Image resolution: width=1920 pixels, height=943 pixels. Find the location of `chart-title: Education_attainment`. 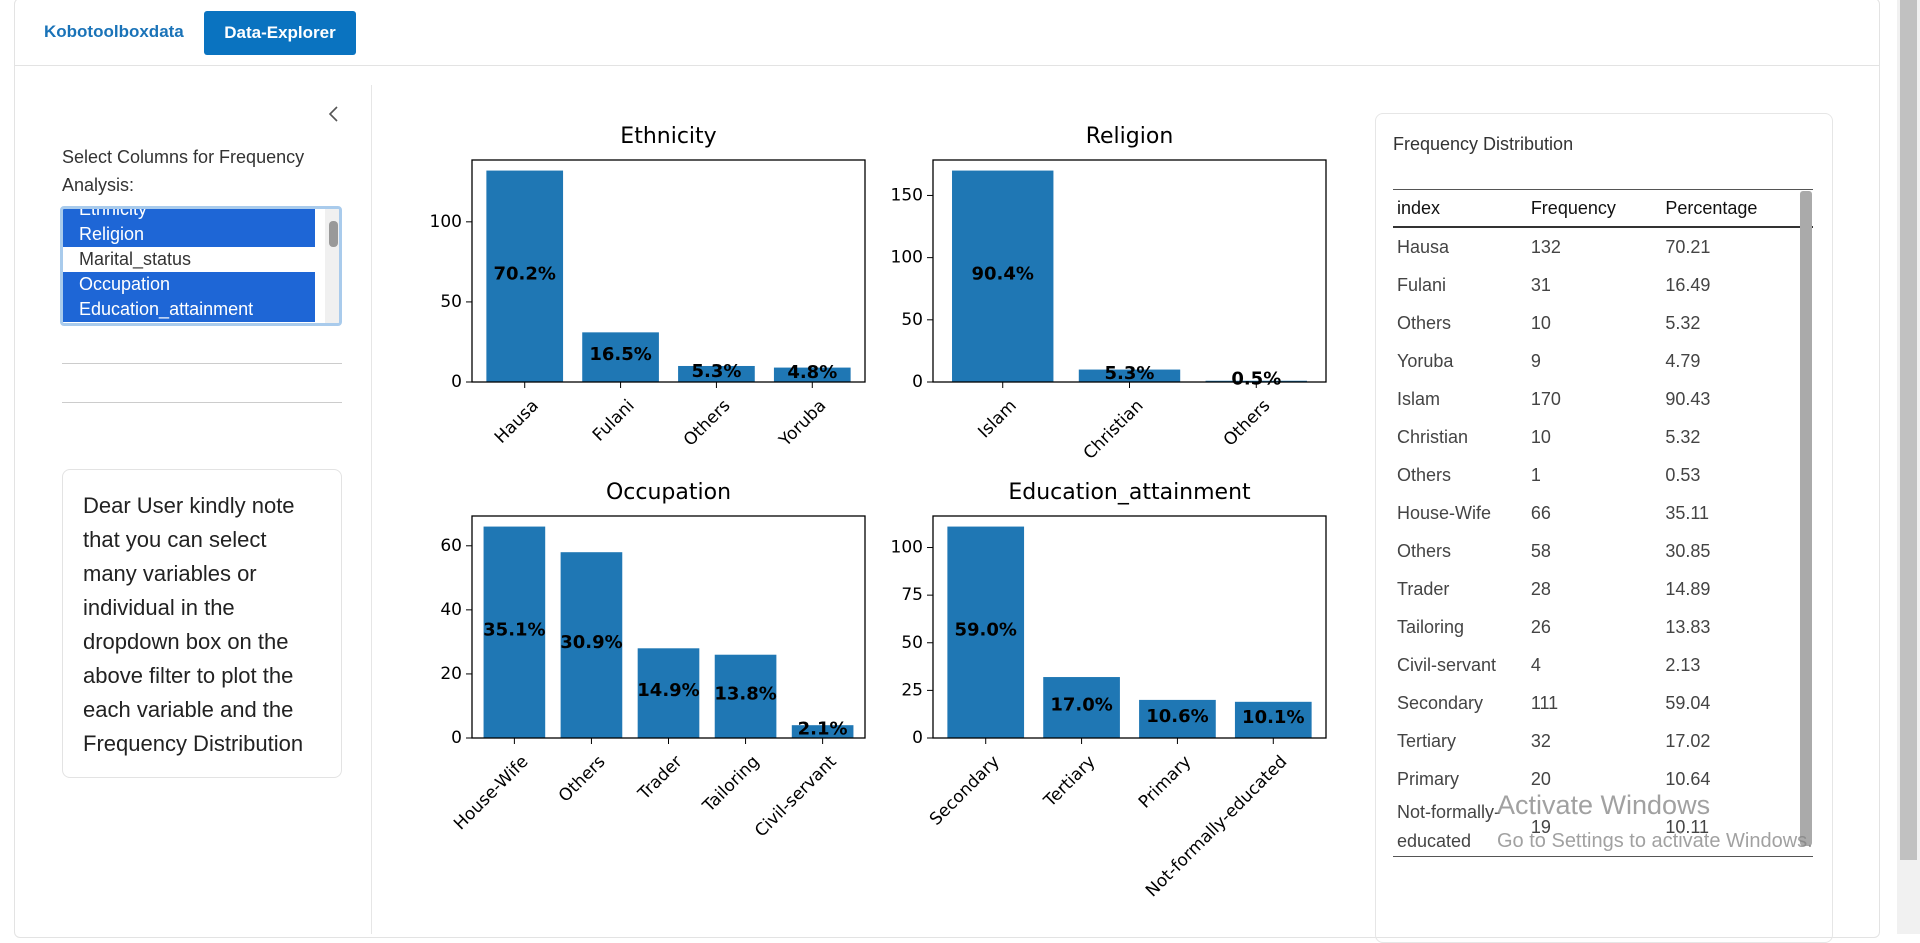

chart-title: Education_attainment is located at coordinates (1129, 492).